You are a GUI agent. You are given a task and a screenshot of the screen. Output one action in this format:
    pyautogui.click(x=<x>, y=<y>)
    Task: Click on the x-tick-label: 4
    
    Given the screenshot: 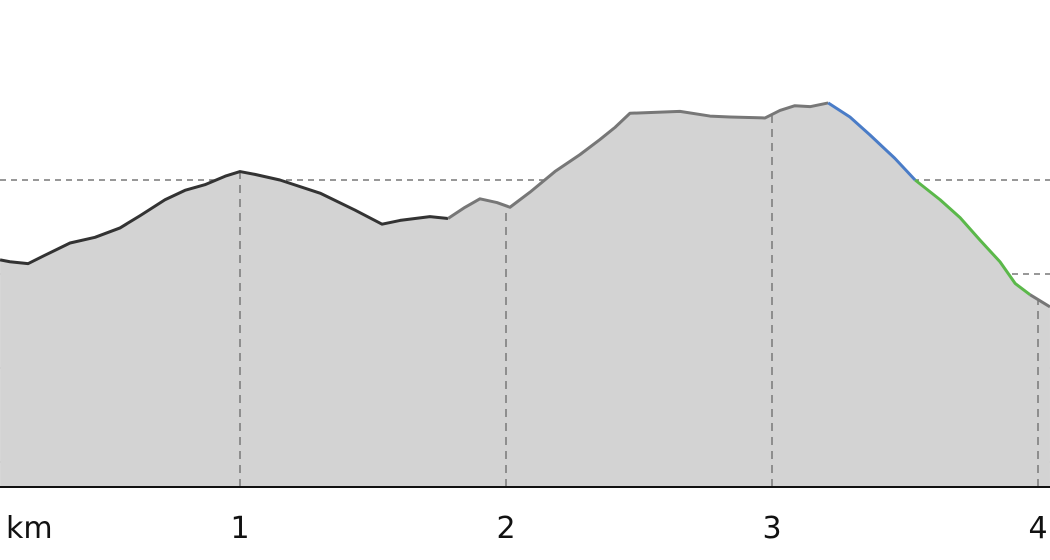 What is the action you would take?
    pyautogui.click(x=1037, y=528)
    